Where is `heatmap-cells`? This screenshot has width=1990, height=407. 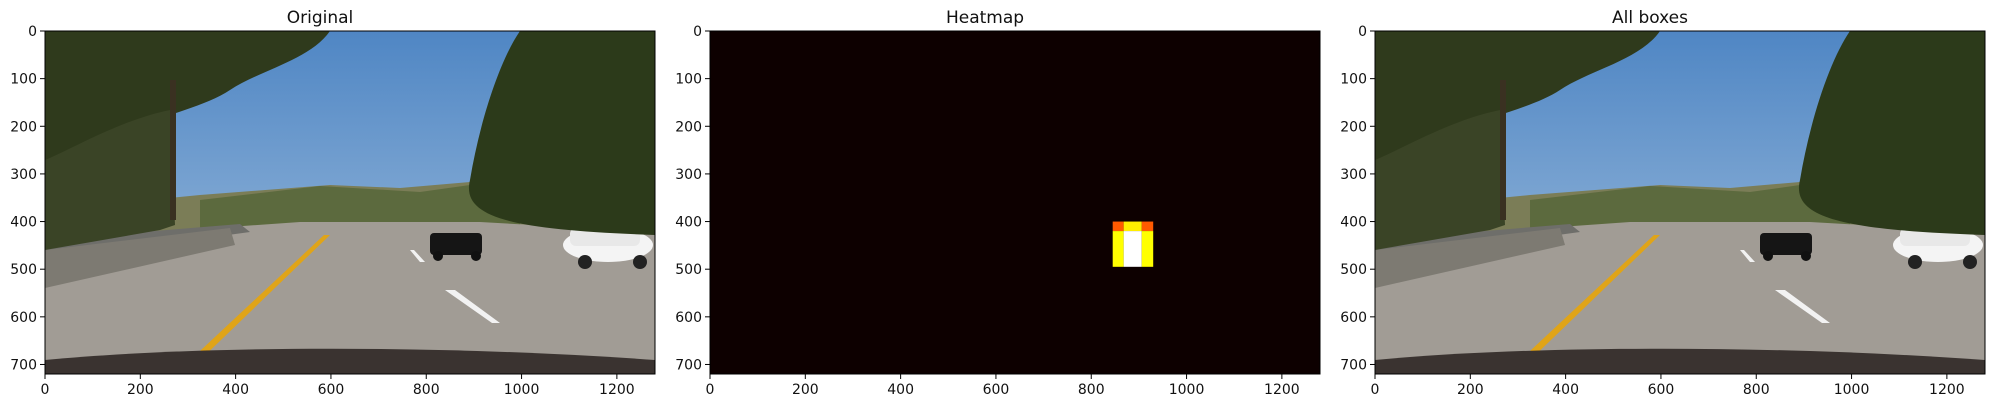
heatmap-cells is located at coordinates (1133, 244).